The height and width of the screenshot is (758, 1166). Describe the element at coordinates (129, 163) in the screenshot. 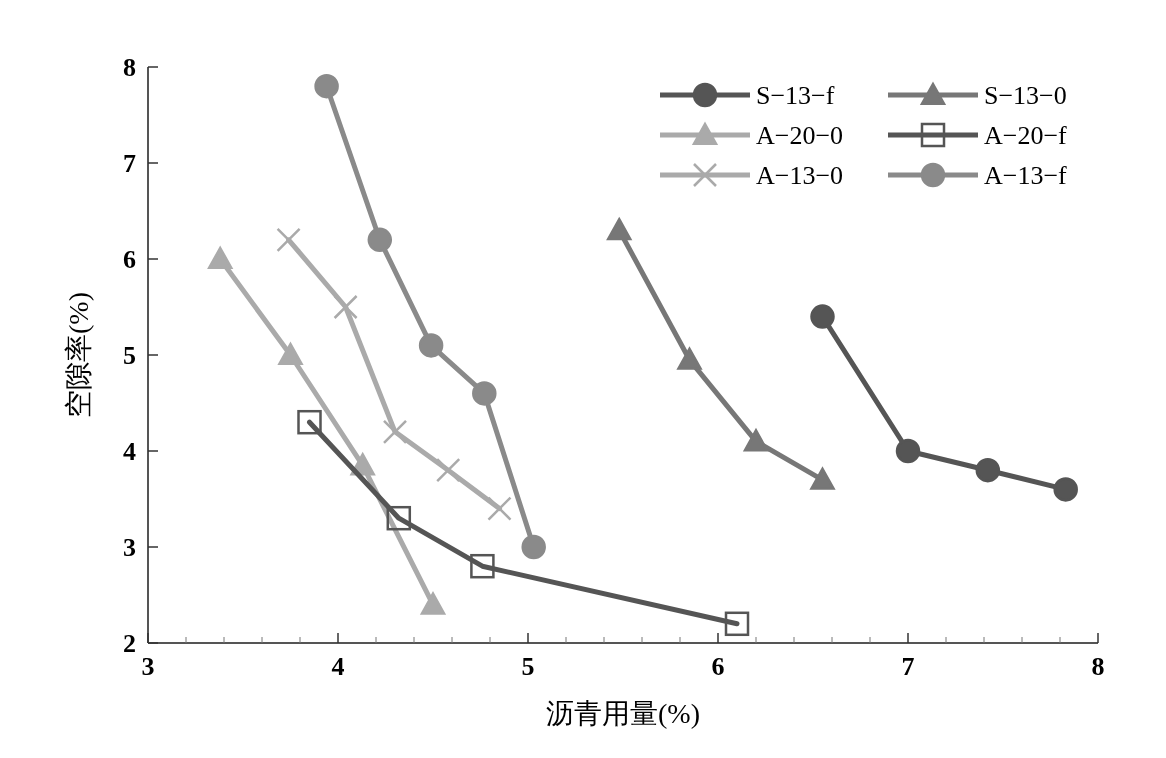

I see `y-tick-label: 7` at that location.